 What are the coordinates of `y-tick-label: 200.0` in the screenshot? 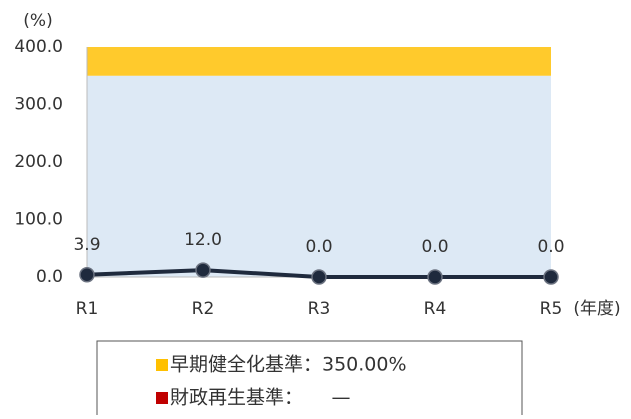 It's located at (38, 162).